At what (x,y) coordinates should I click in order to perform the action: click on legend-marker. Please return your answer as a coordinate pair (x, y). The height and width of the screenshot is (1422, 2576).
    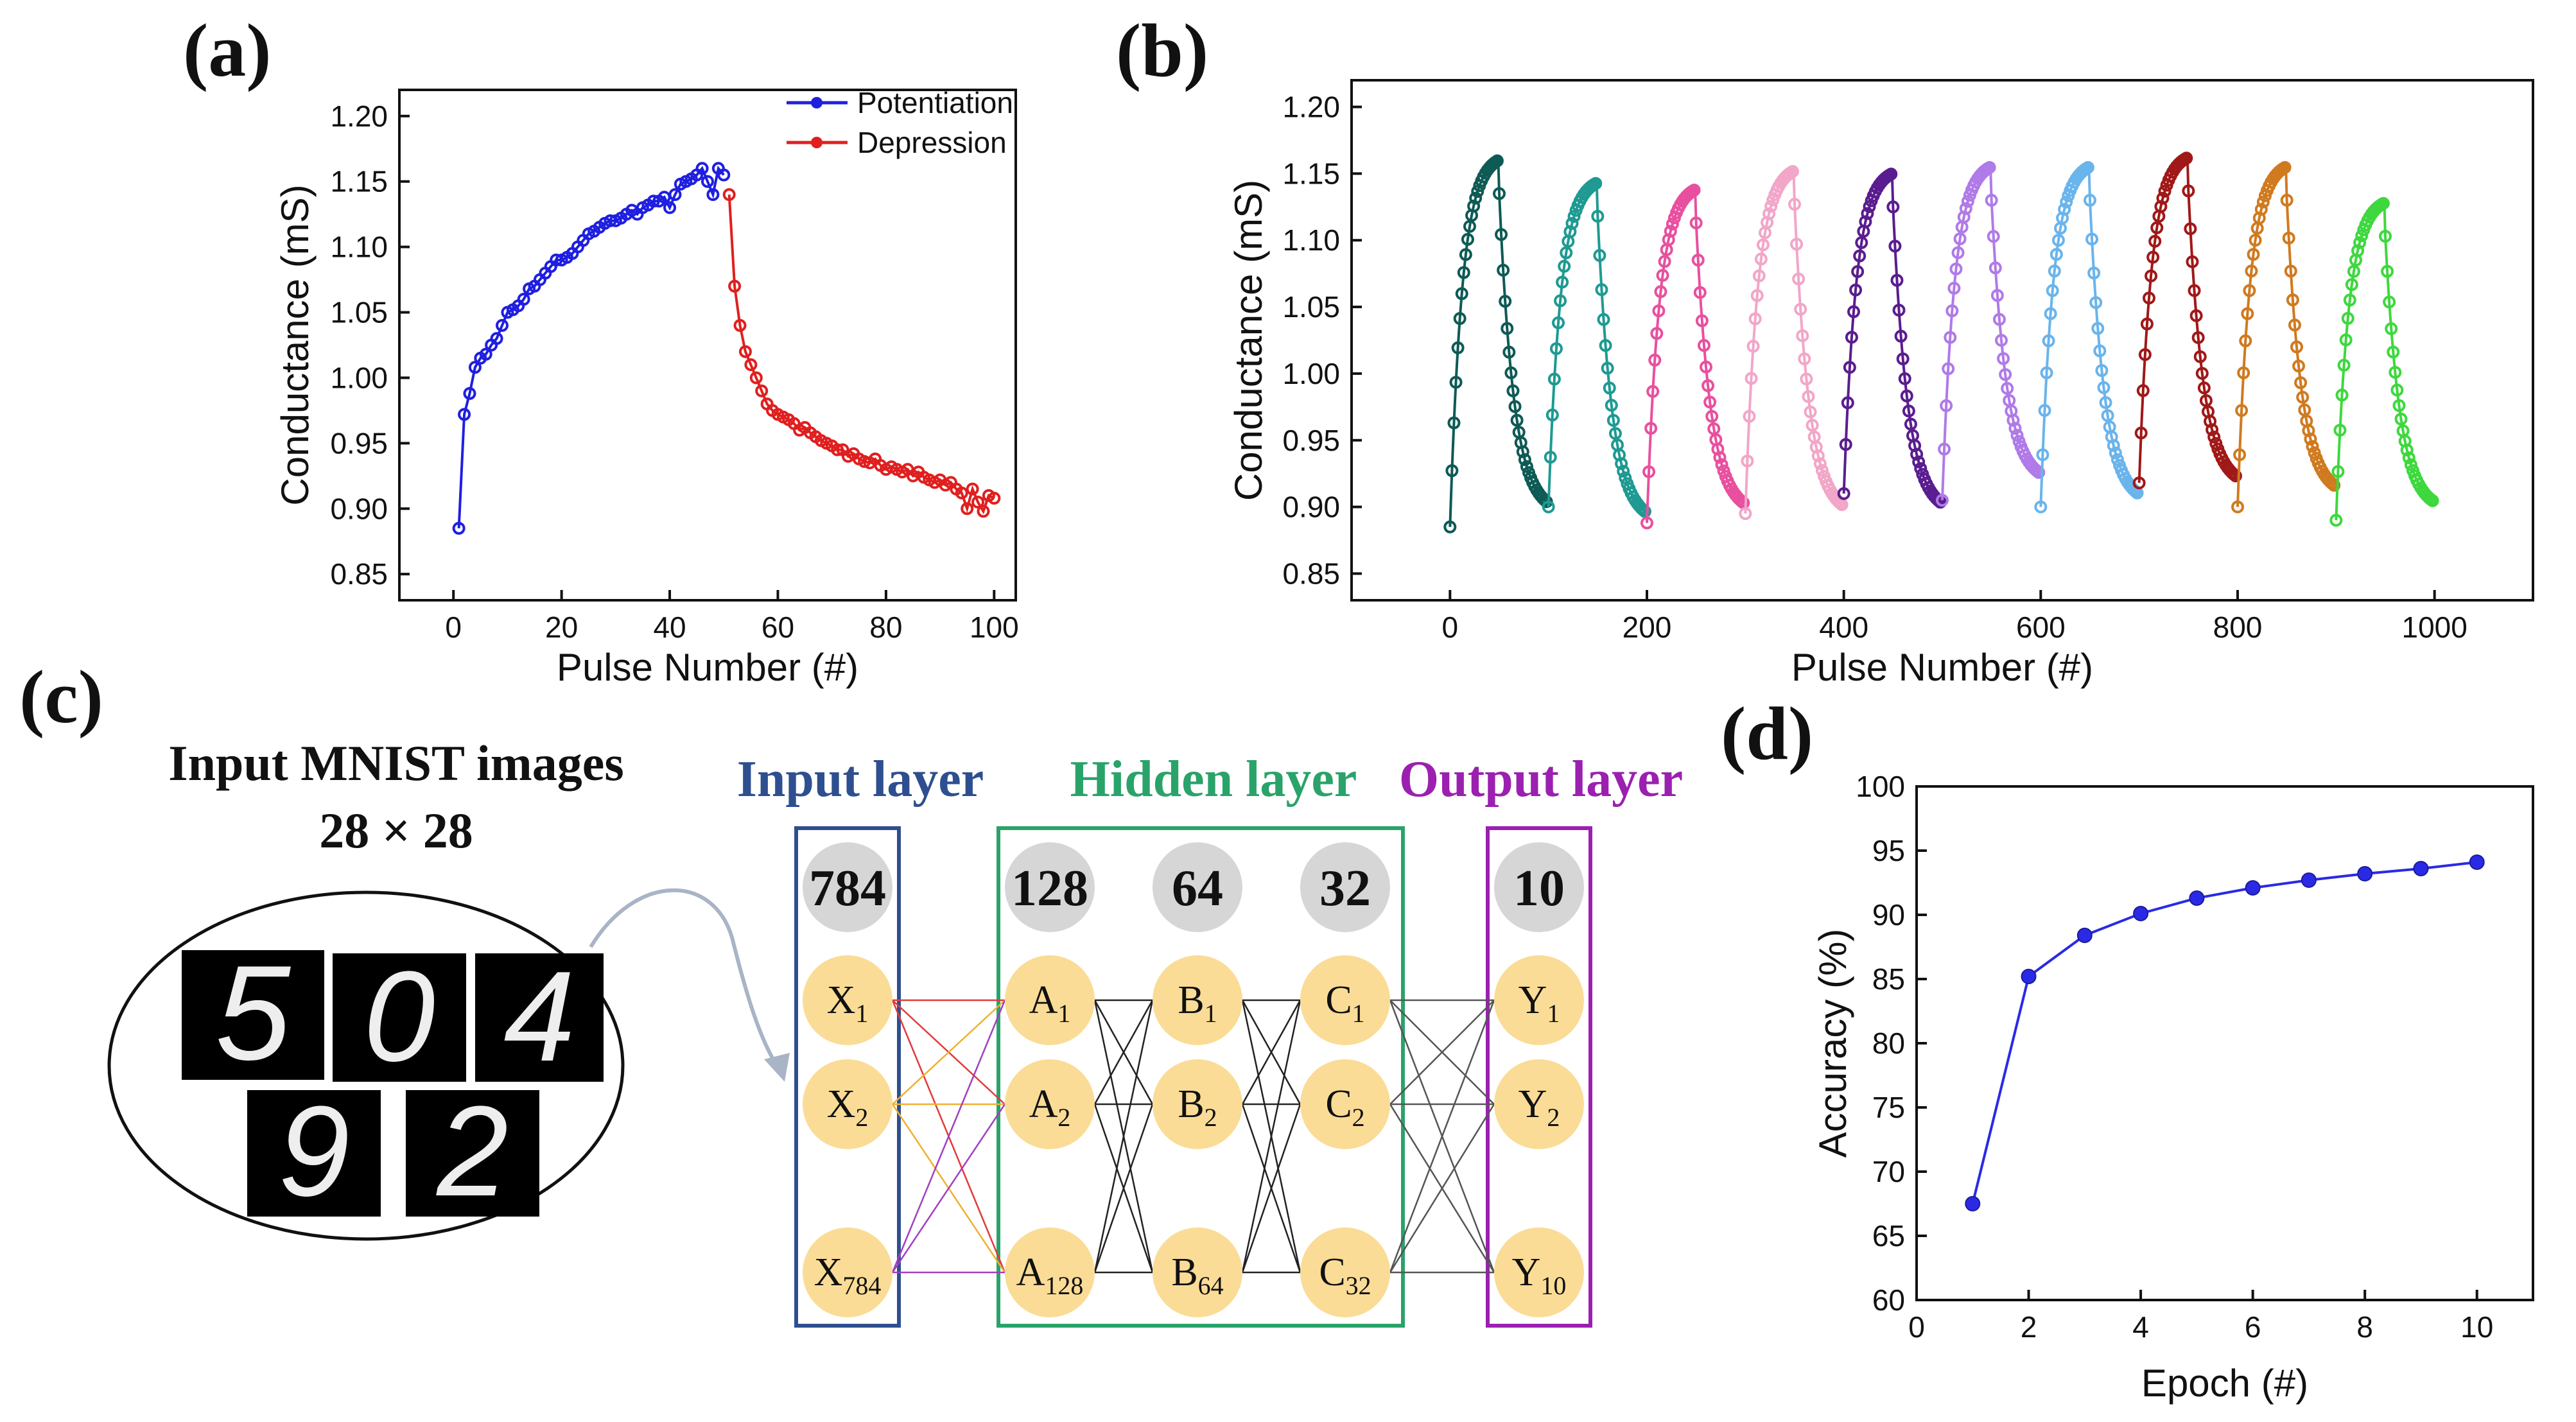
    Looking at the image, I should click on (816, 102).